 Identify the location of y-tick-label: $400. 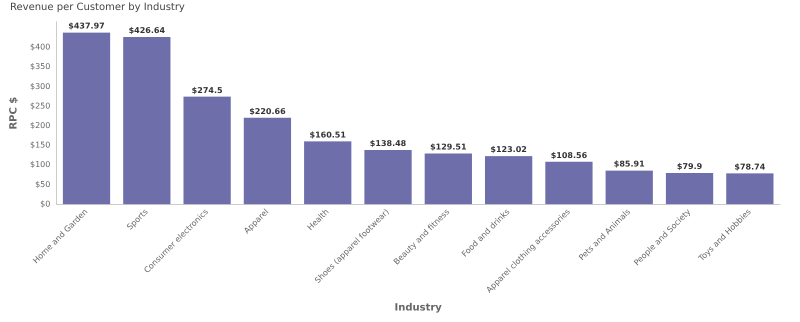
(40, 47).